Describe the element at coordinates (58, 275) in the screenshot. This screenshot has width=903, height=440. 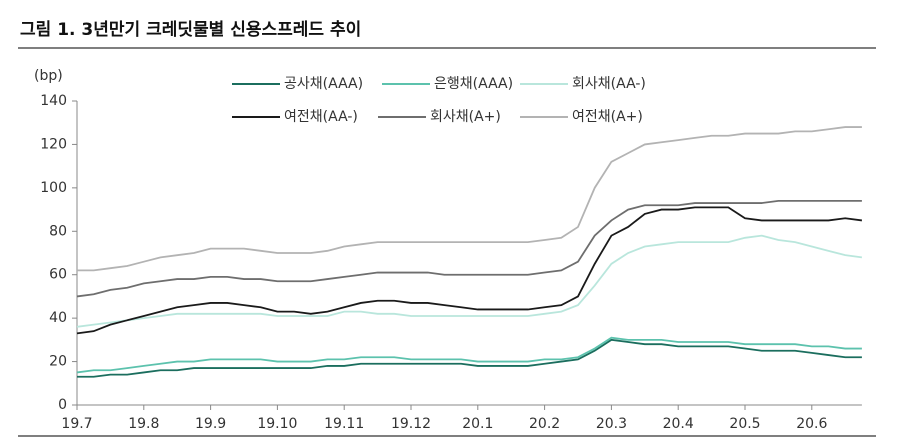
I see `y-tick-label: 60` at that location.